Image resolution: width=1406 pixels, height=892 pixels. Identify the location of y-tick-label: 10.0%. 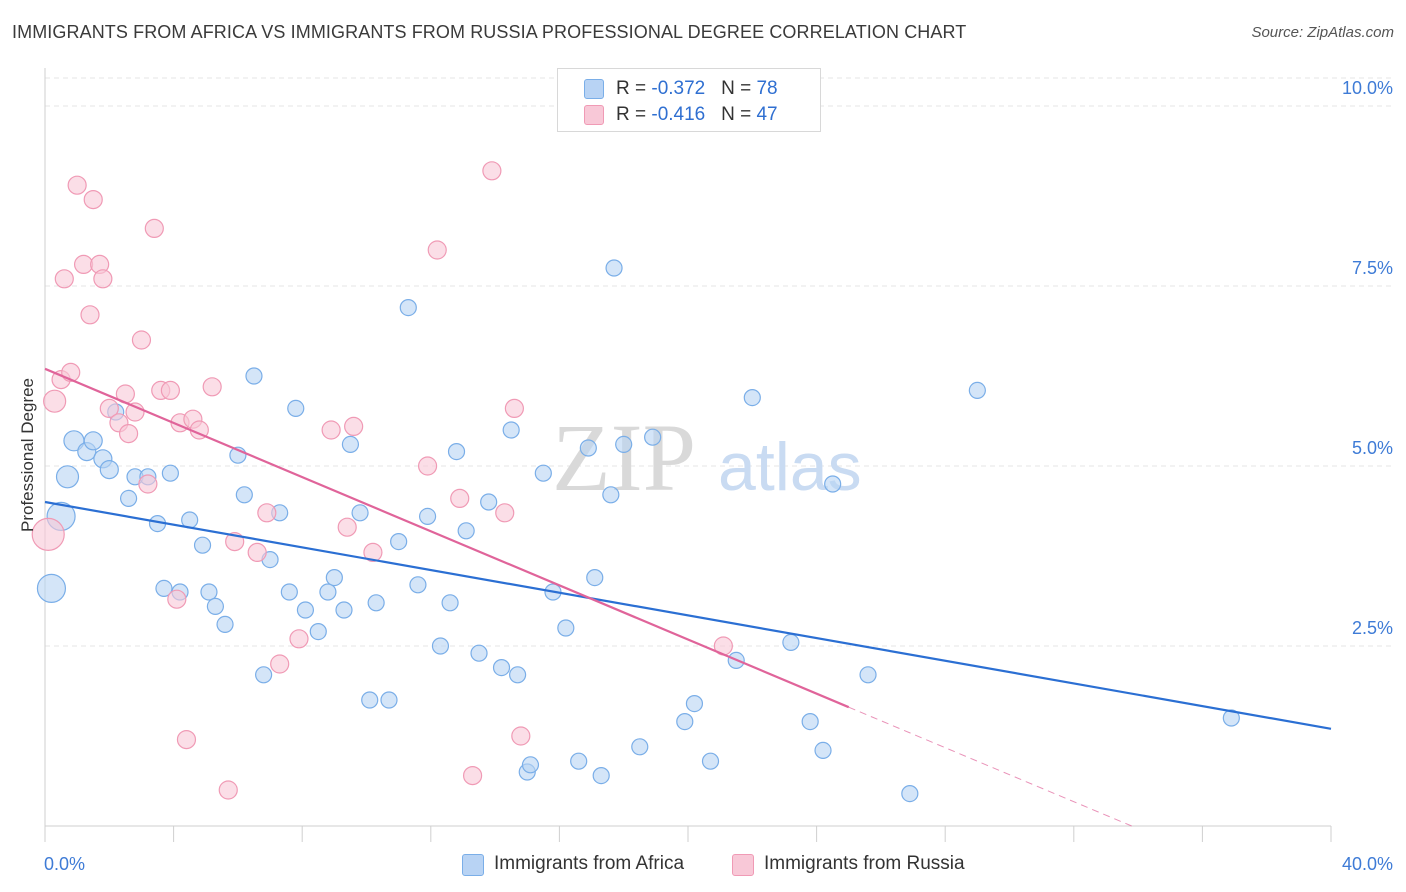
(1367, 88).